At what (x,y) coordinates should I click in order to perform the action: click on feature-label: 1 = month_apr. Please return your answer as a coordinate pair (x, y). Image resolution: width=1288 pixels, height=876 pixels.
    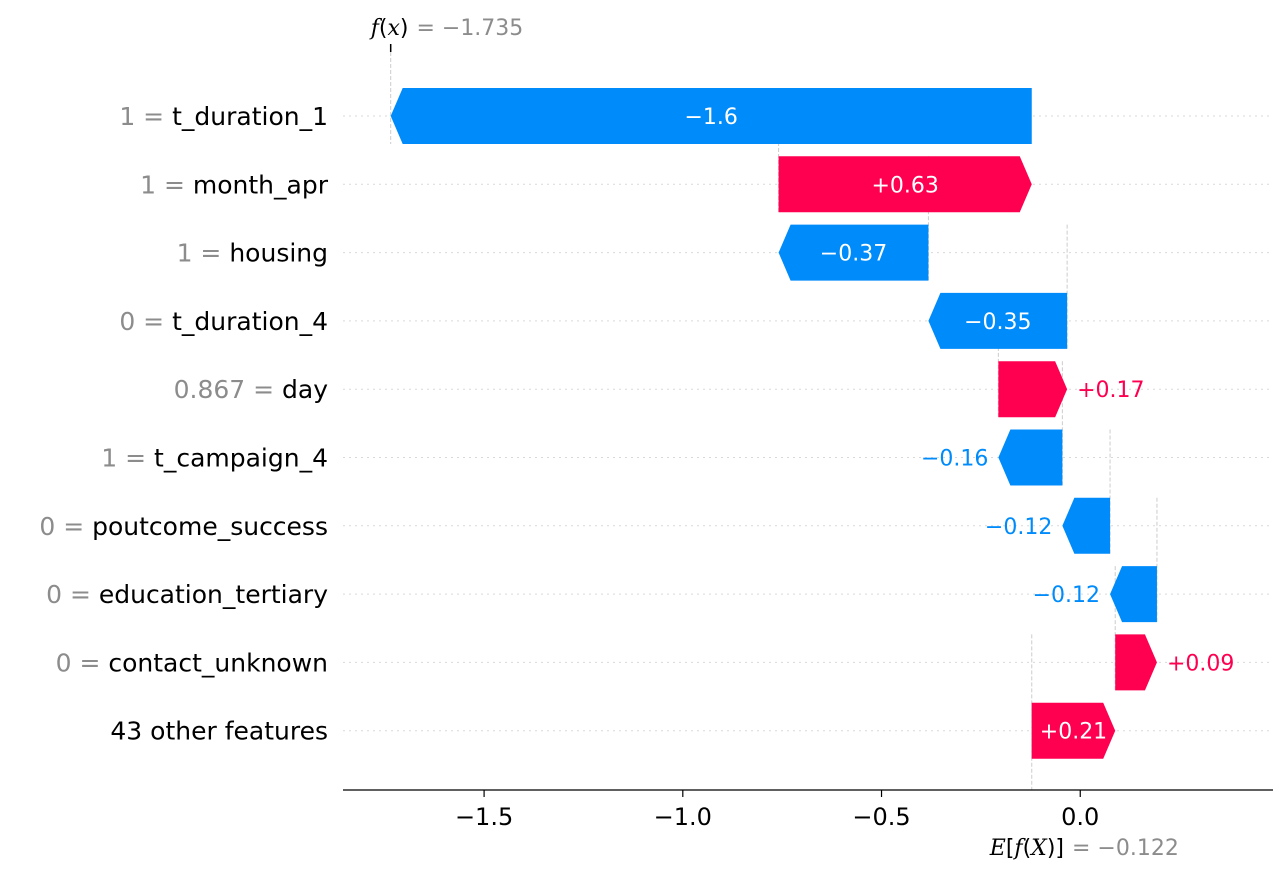
    Looking at the image, I should click on (234, 184).